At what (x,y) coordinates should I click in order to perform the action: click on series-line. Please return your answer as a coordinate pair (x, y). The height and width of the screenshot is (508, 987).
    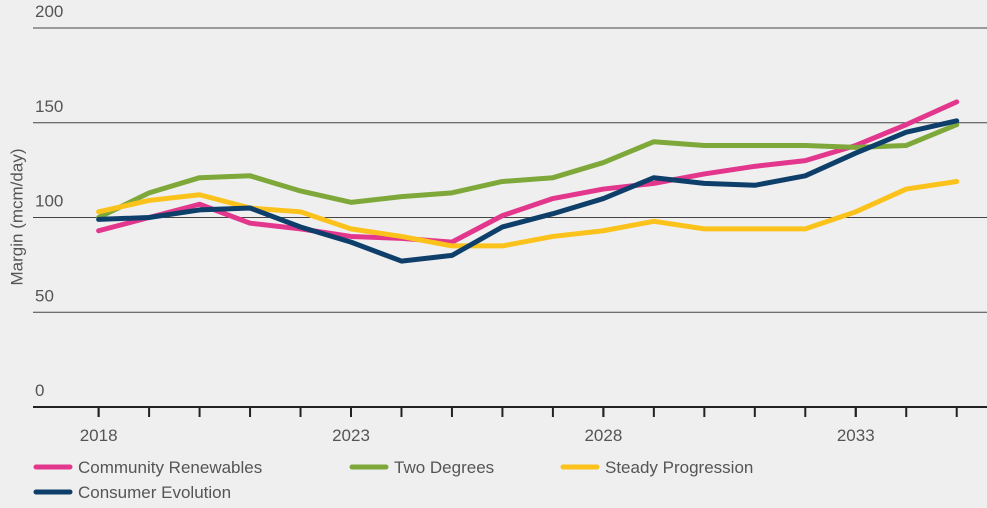
    Looking at the image, I should click on (528, 213).